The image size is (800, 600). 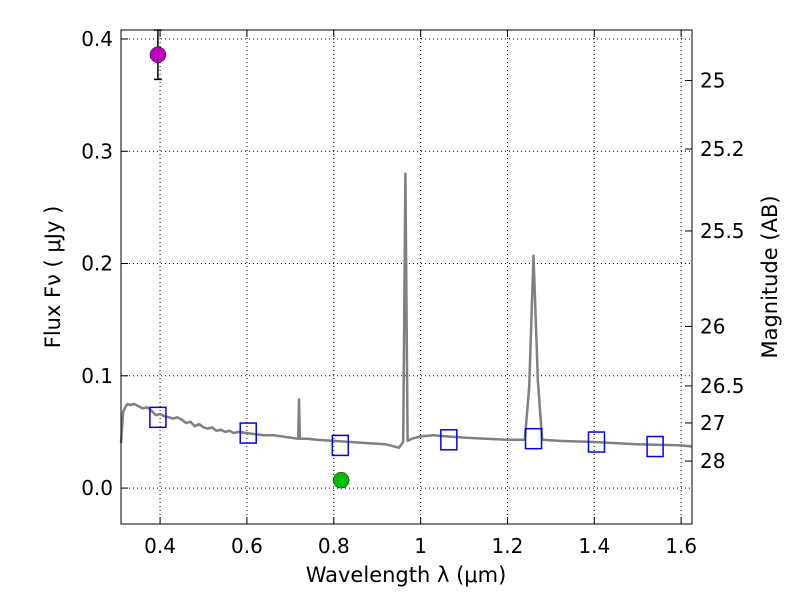 I want to click on x-tick-label: 1, so click(x=420, y=546).